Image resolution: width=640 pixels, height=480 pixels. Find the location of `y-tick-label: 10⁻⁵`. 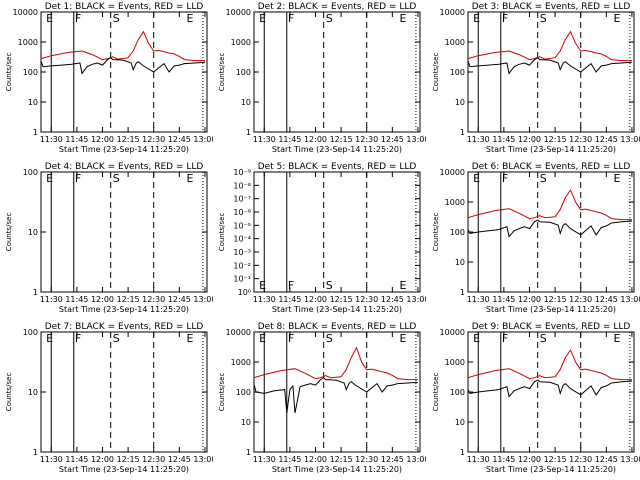

y-tick-label: 10⁻⁵ is located at coordinates (242, 225).